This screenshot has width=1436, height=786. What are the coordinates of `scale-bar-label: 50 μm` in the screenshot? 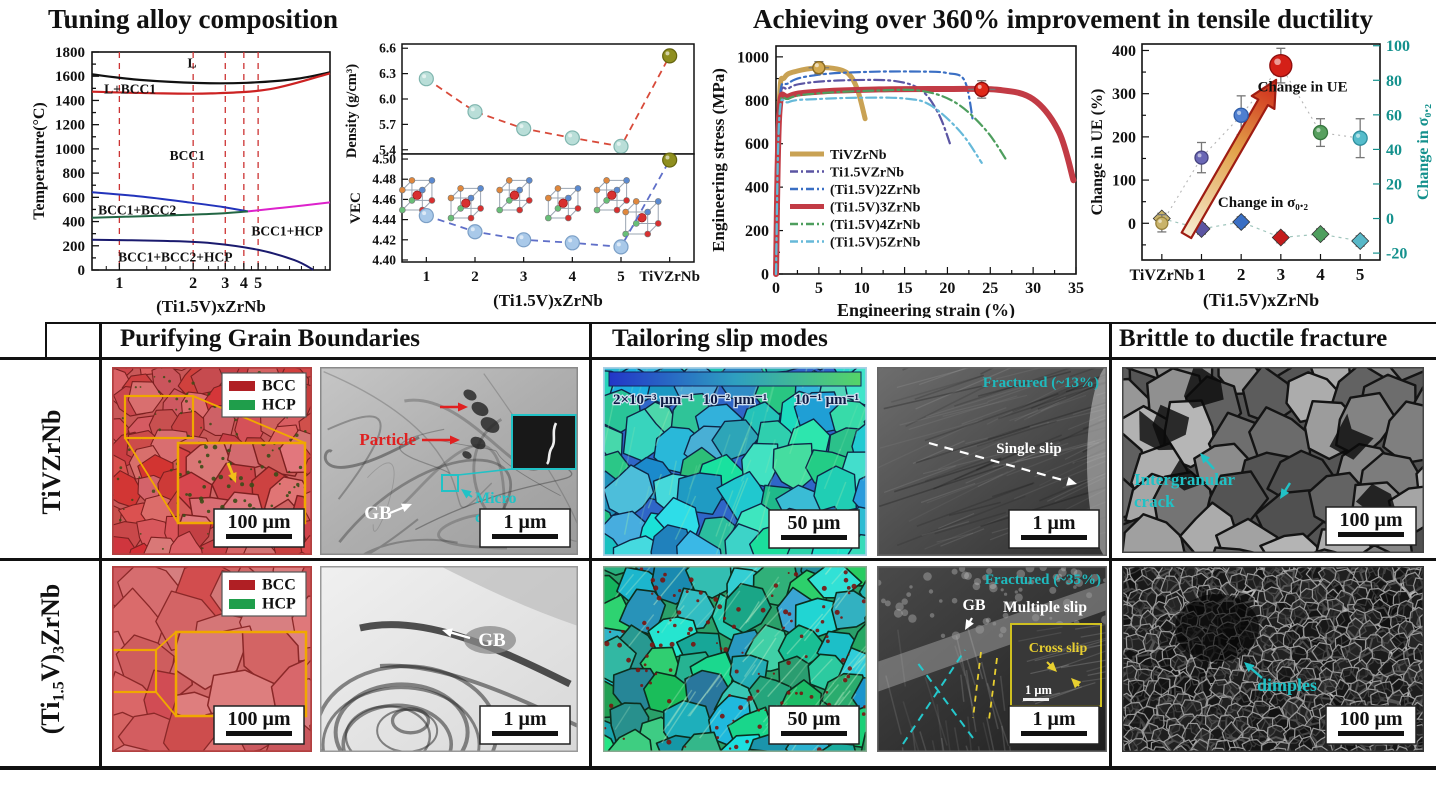 It's located at (814, 523).